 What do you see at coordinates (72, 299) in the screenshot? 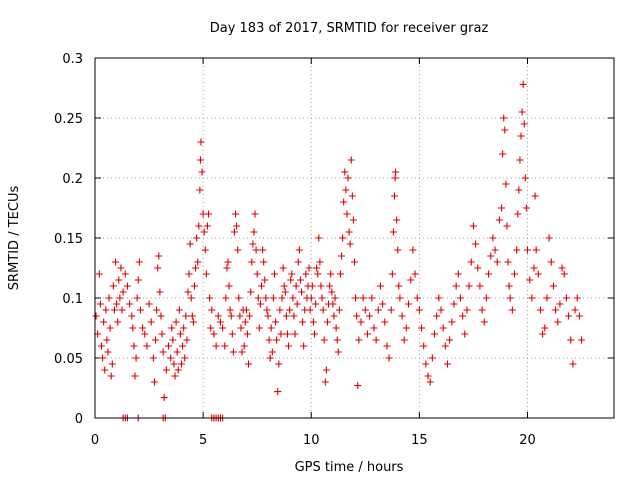
I see `y-tick-label: 0.1` at bounding box center [72, 299].